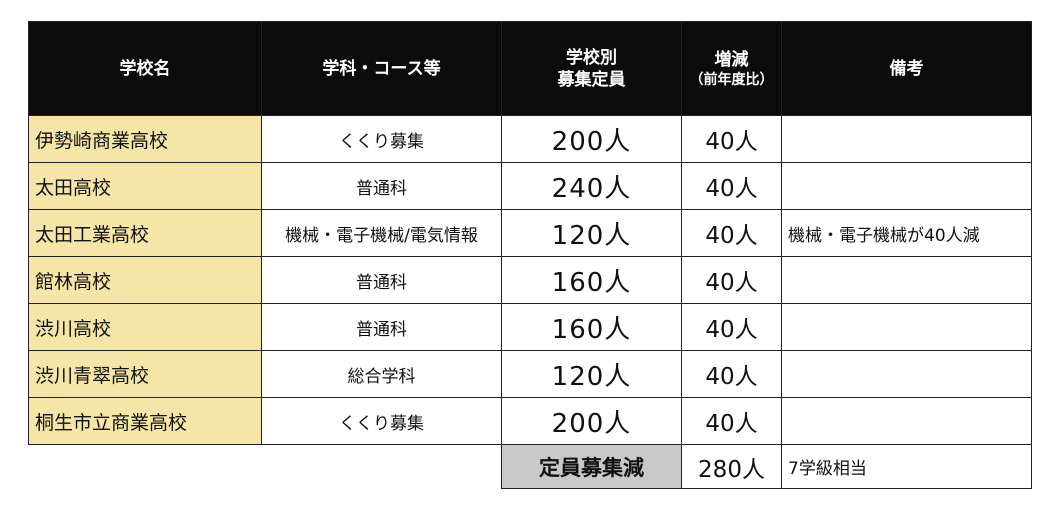 This screenshot has height=517, width=1055. What do you see at coordinates (381, 68) in the screenshot?
I see `header-course: 学科・コース等` at bounding box center [381, 68].